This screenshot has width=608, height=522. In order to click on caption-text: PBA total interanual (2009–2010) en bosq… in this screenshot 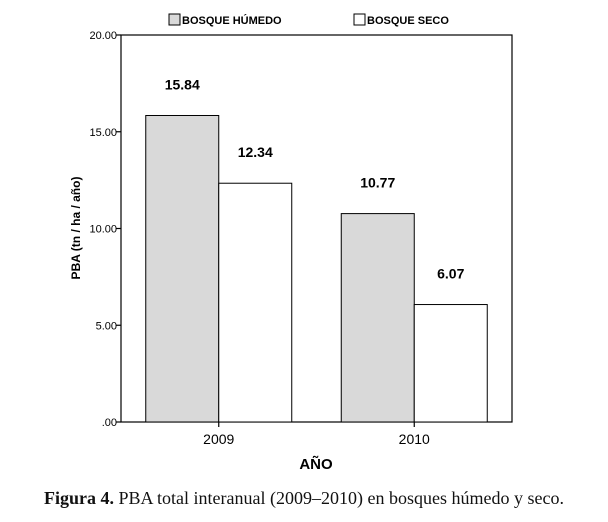, I will do `click(341, 498)`.